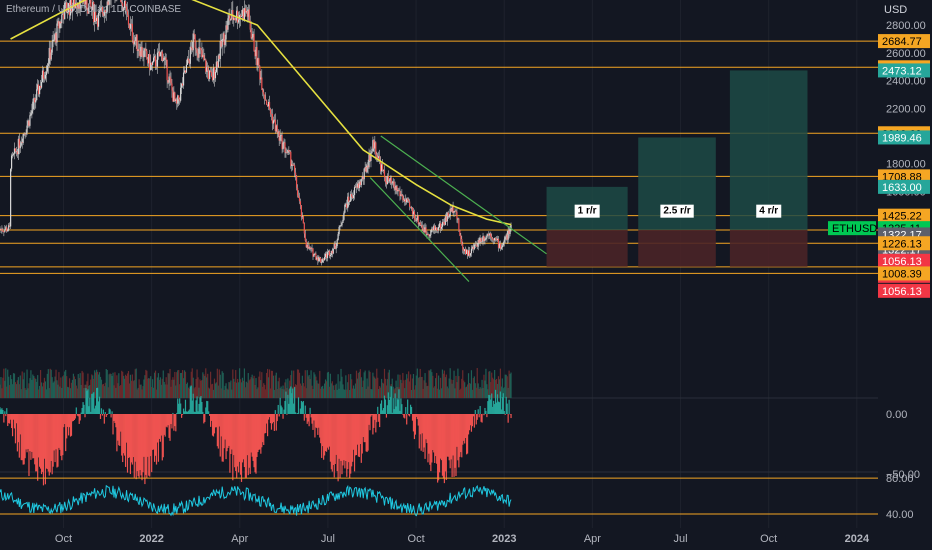 This screenshot has height=550, width=932. What do you see at coordinates (768, 248) in the screenshot?
I see `stop-zone` at bounding box center [768, 248].